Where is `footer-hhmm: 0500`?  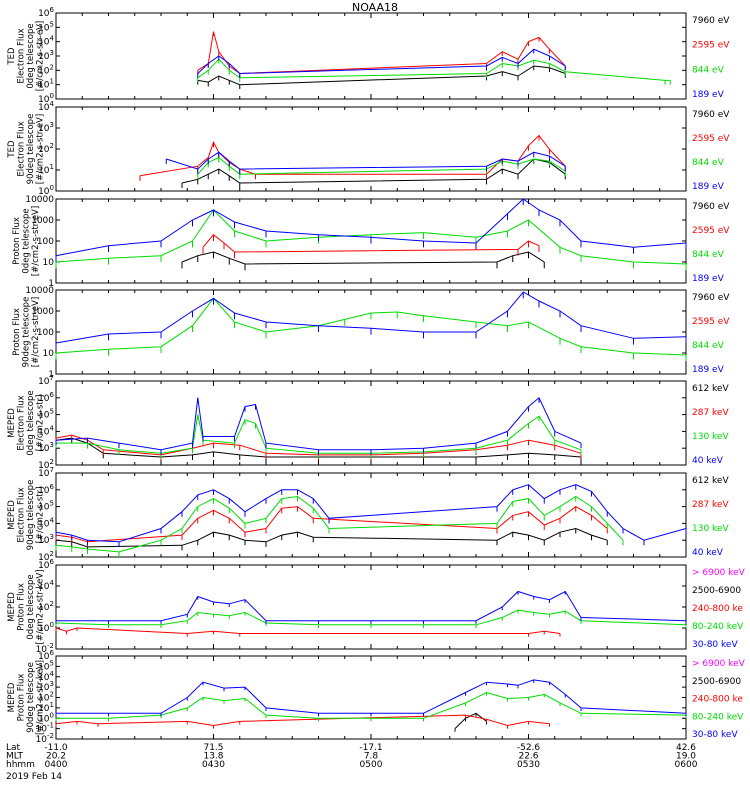
footer-hhmm: 0500 is located at coordinates (371, 765).